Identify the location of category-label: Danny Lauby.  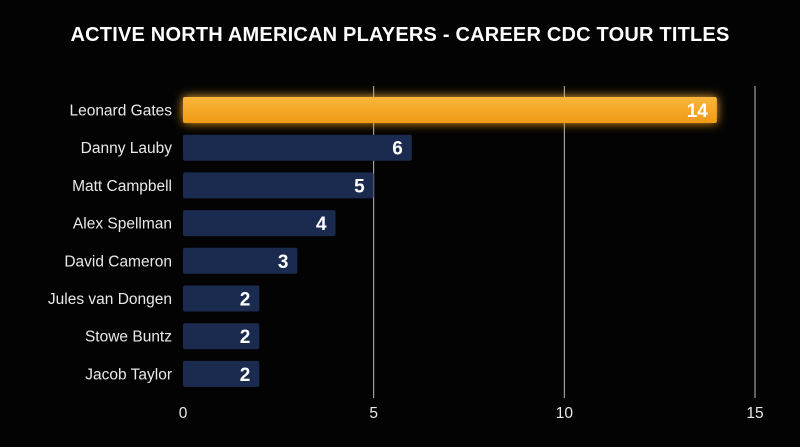
(127, 148).